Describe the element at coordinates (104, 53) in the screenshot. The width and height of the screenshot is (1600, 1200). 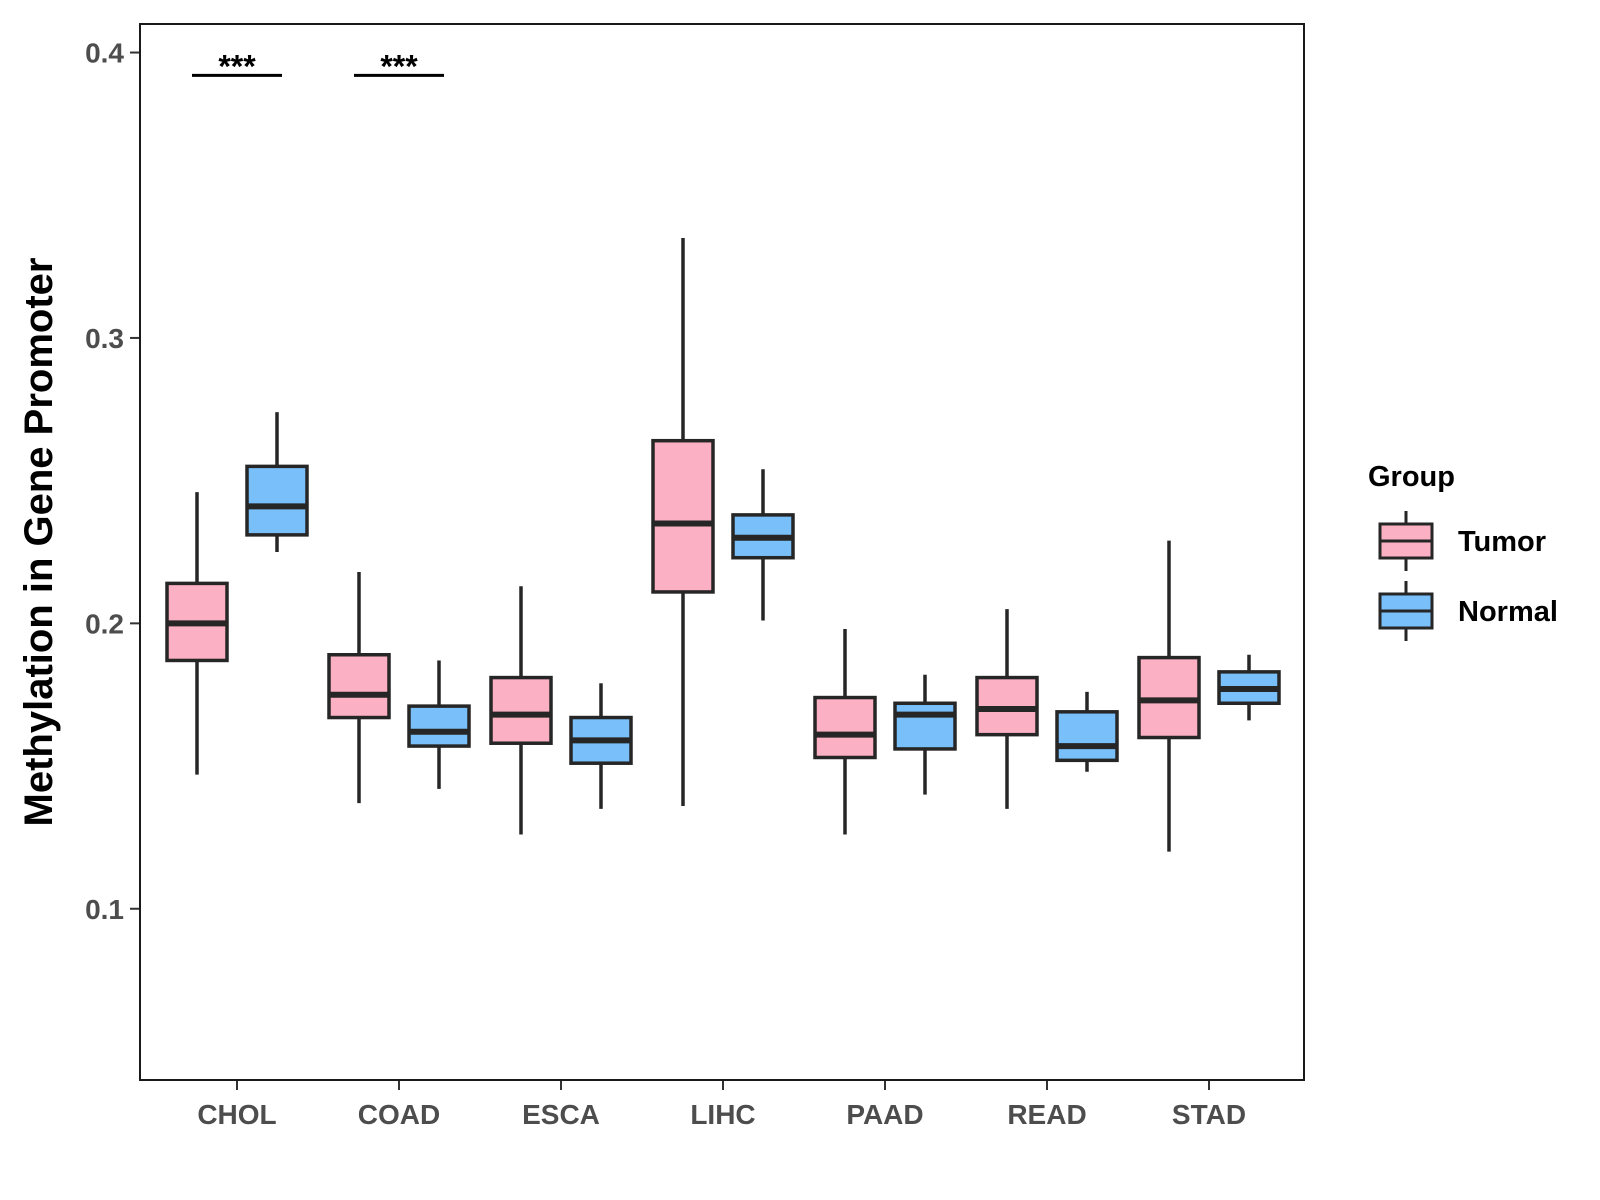
I see `y-tick-label: 0.4` at that location.